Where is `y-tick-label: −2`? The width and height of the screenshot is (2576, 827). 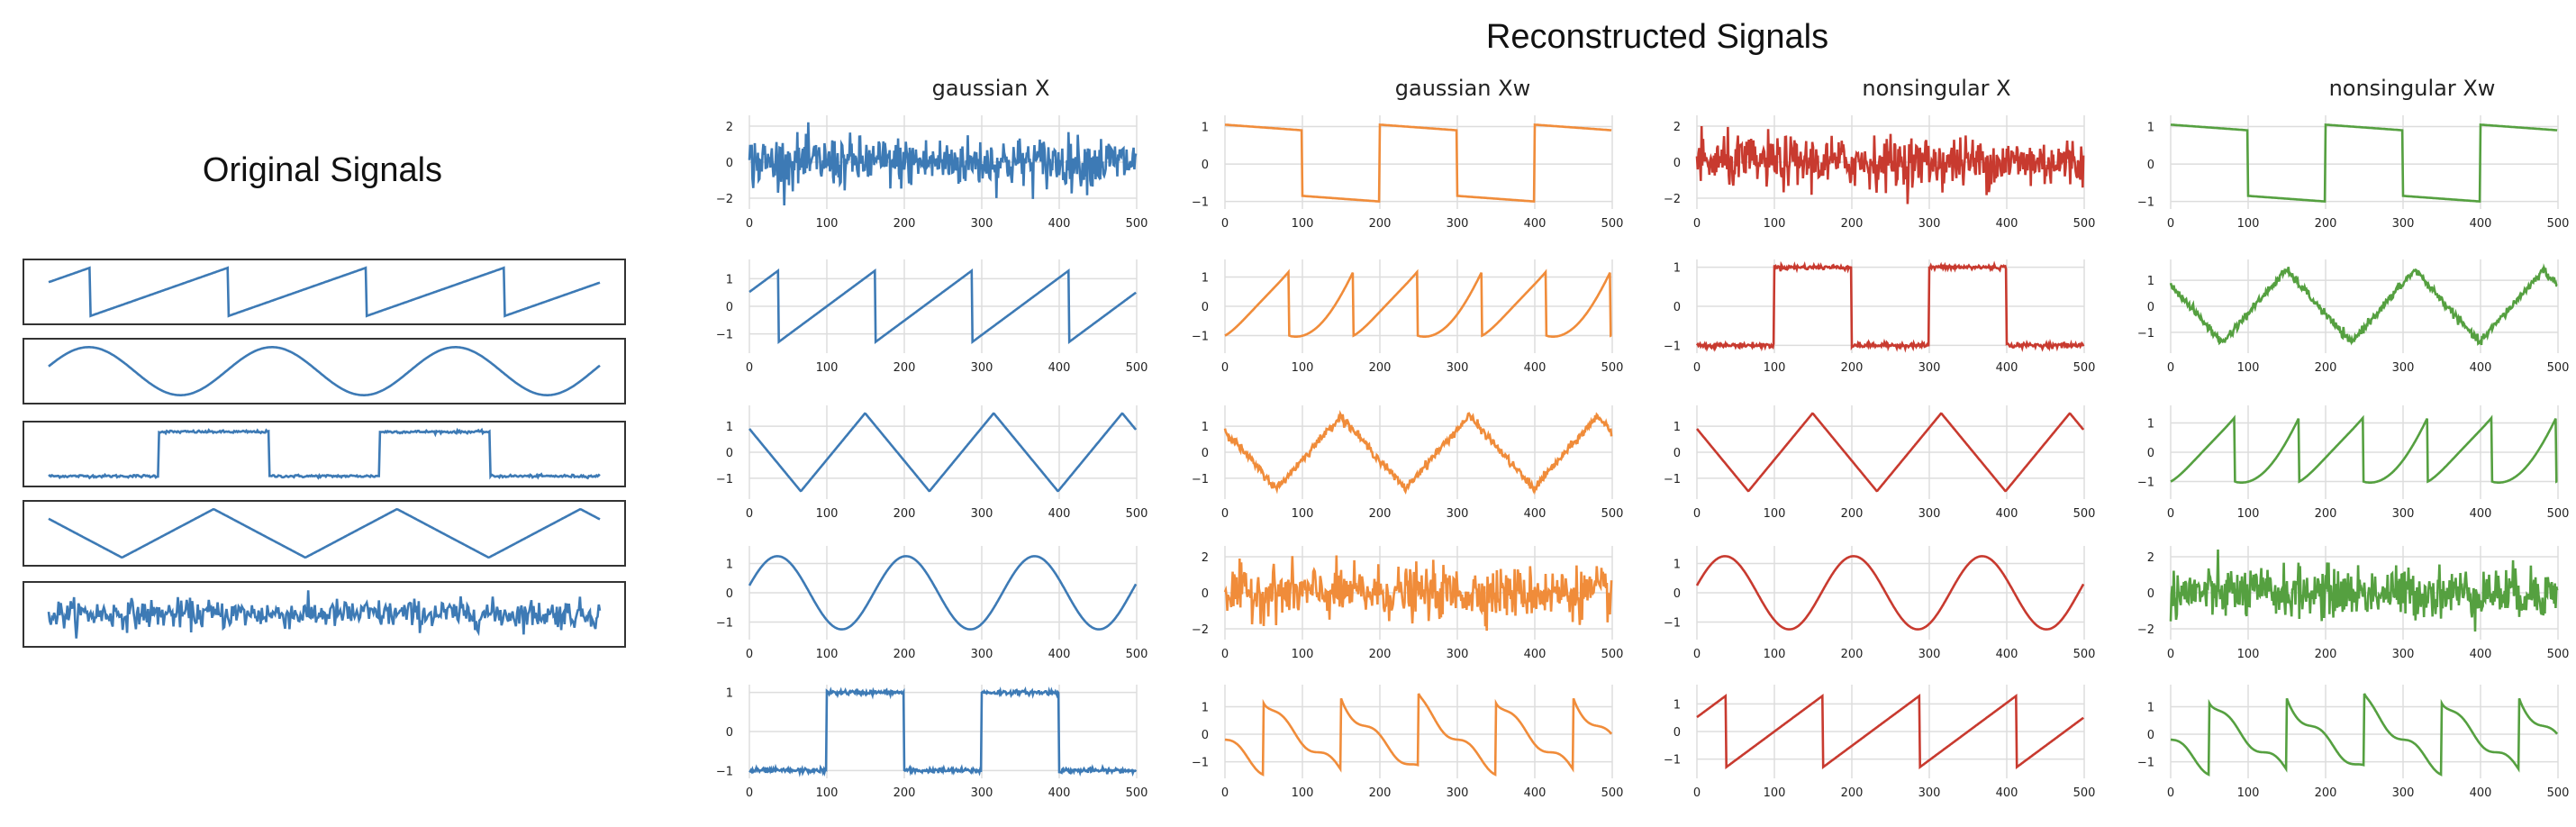
y-tick-label: −2 is located at coordinates (2145, 630).